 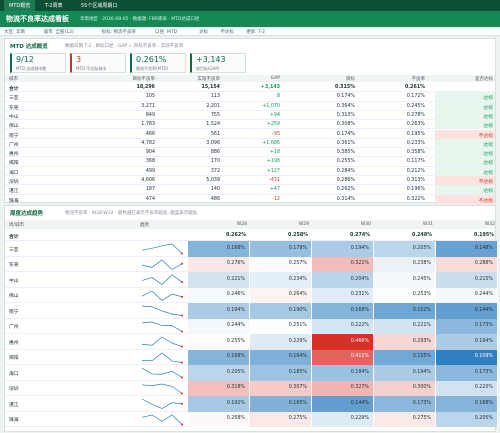 I want to click on table-row: 揭阳 0.168% 0.164% 0.411% 0.155% 0.109%, so click(x=251, y=357).